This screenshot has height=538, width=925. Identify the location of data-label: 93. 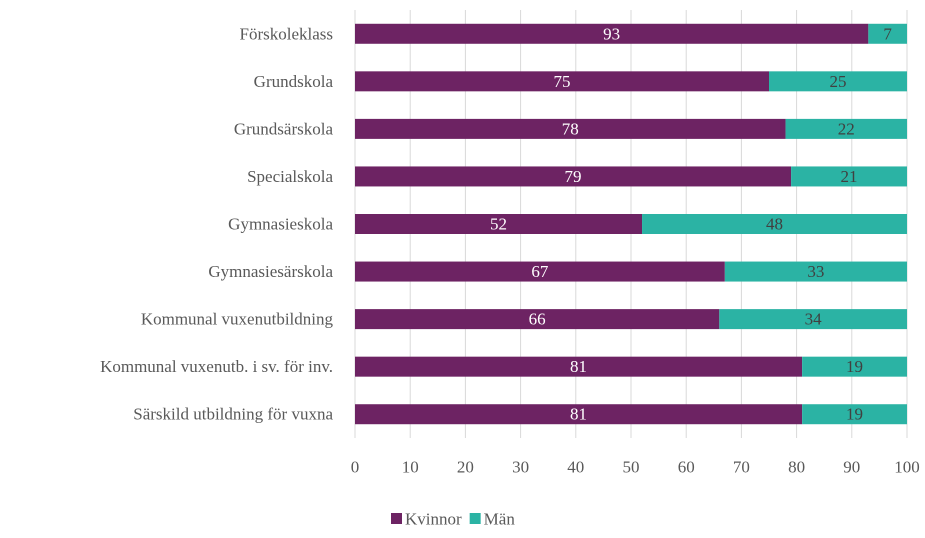
(611, 33).